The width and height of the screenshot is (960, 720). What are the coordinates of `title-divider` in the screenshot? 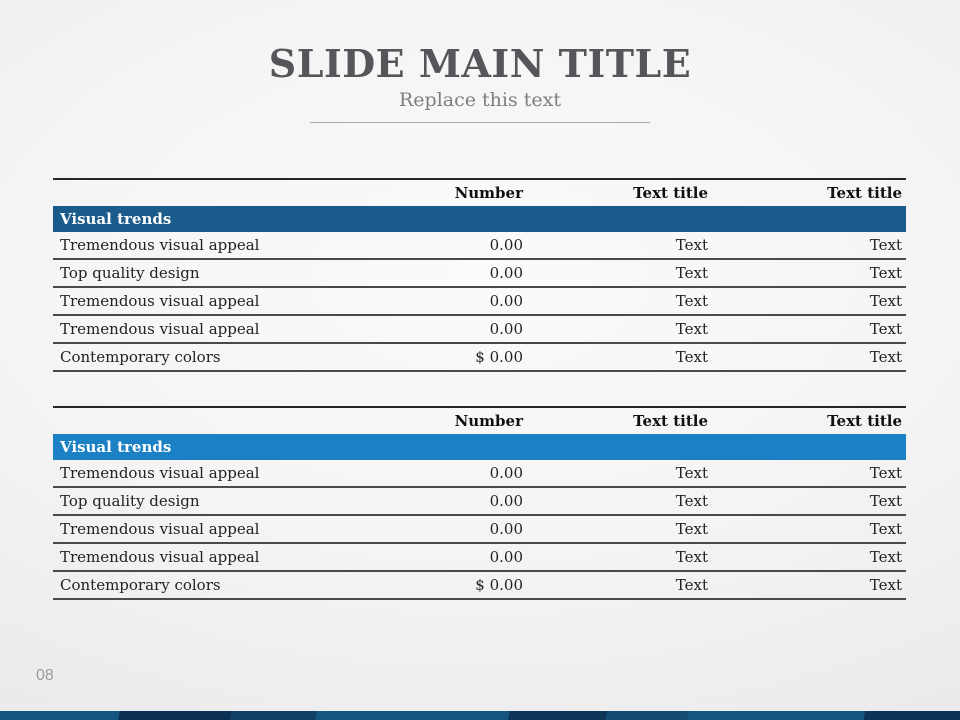 It's located at (480, 122).